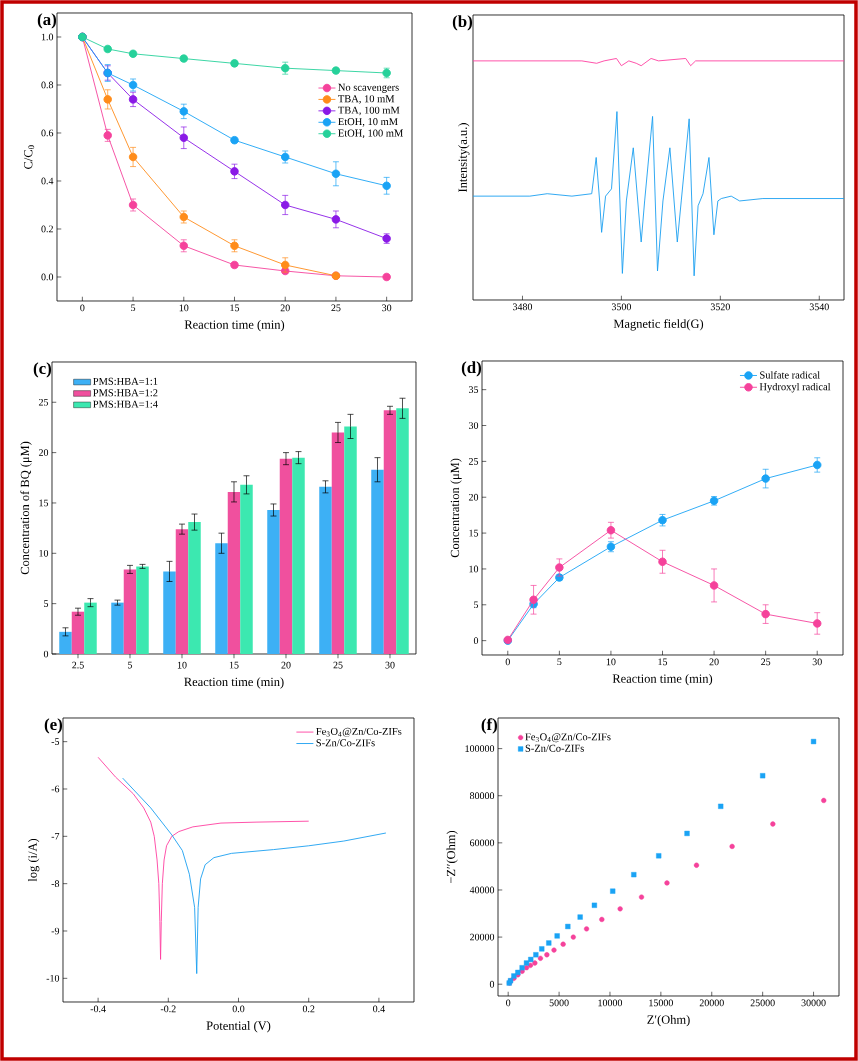 This screenshot has height=1061, width=858. Describe the element at coordinates (464, 157) in the screenshot. I see `y-axis-title: Intensity(a.u.)` at that location.